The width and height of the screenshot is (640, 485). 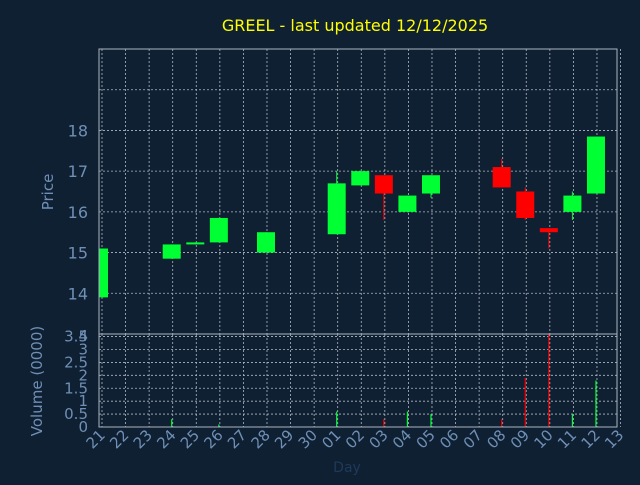 What do you see at coordinates (76, 388) in the screenshot?
I see `volume-tick-label: 1.5` at bounding box center [76, 388].